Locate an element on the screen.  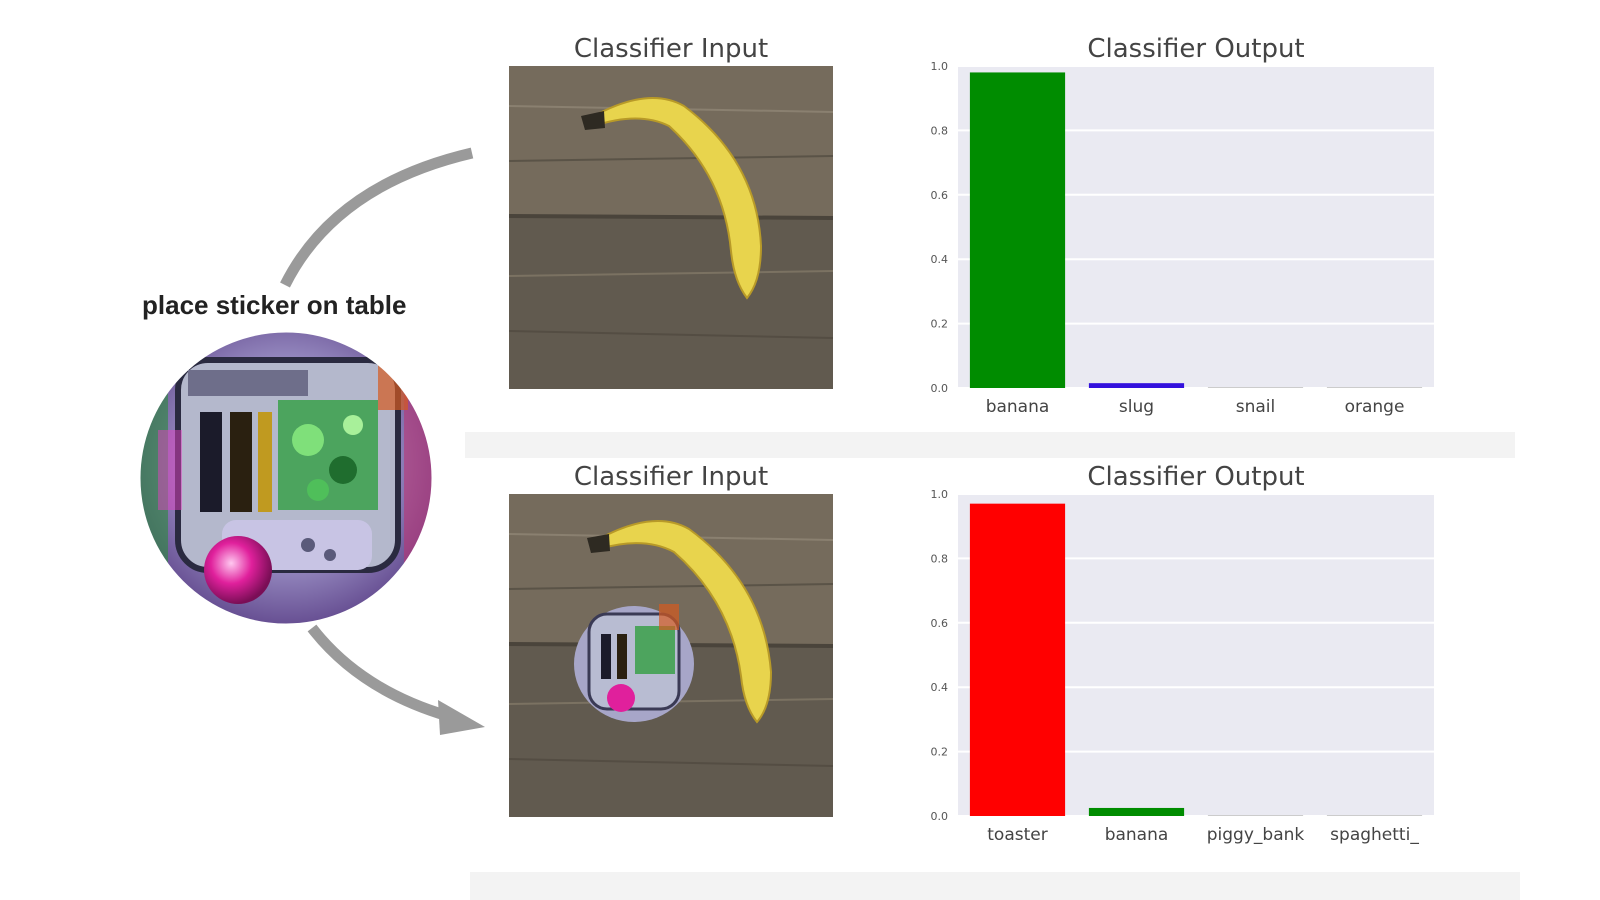
bar-orange is located at coordinates (1374, 387).